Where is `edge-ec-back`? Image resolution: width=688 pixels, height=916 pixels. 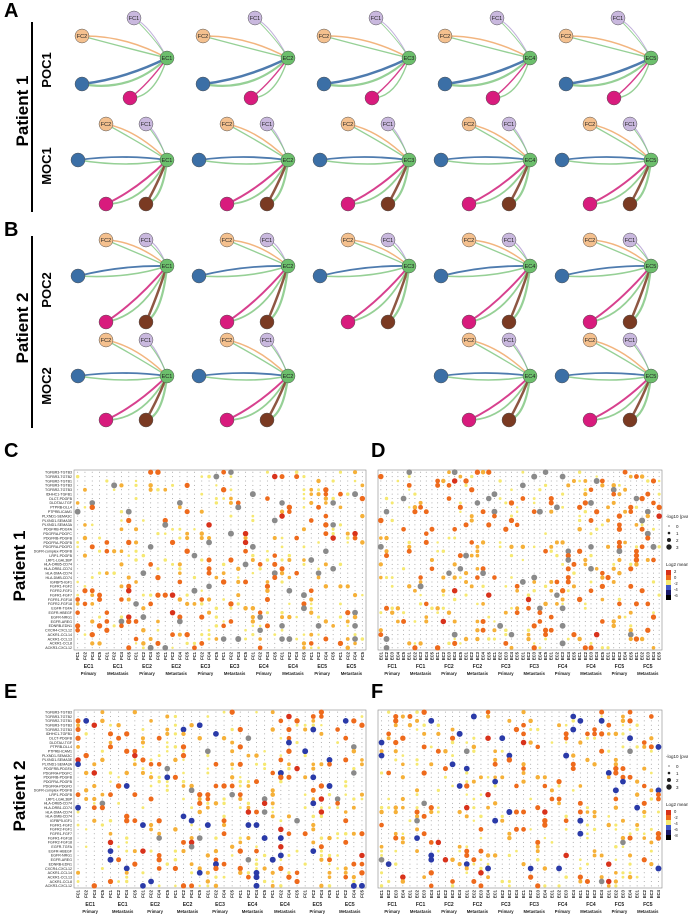 edge-ec-back is located at coordinates (122, 378).